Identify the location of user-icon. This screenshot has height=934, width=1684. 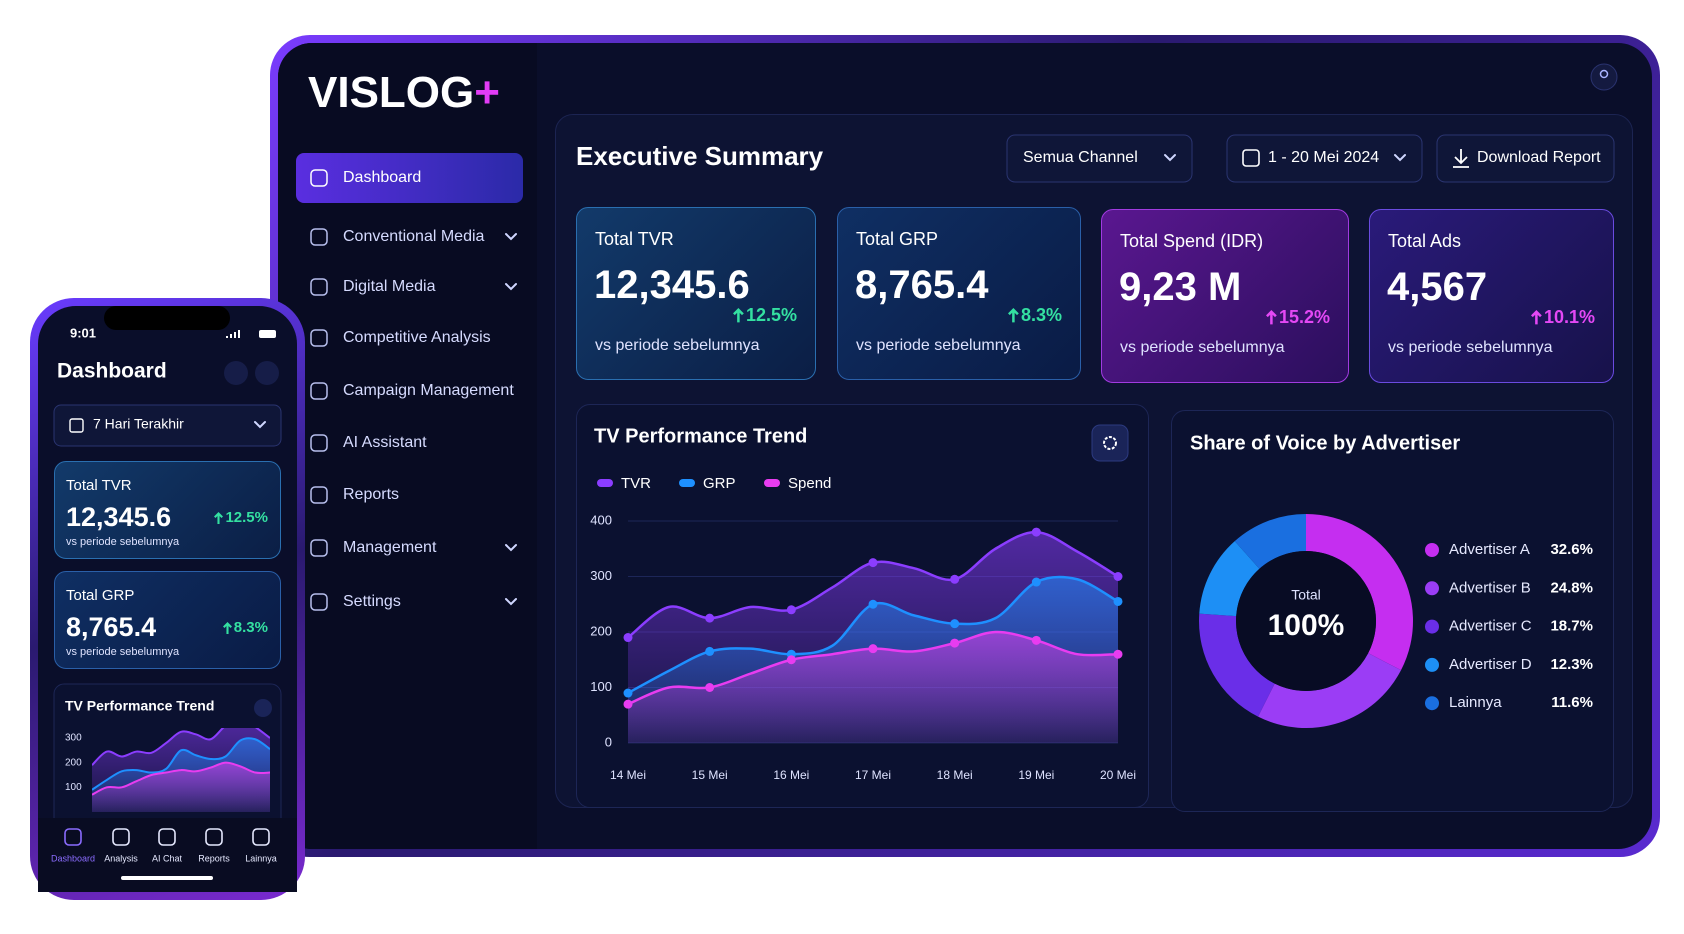
(1604, 74).